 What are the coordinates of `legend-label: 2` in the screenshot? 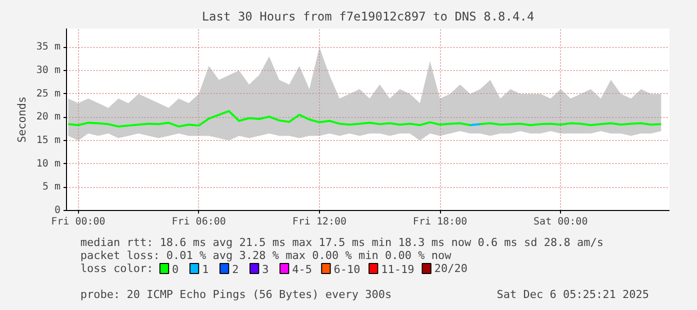 It's located at (235, 269).